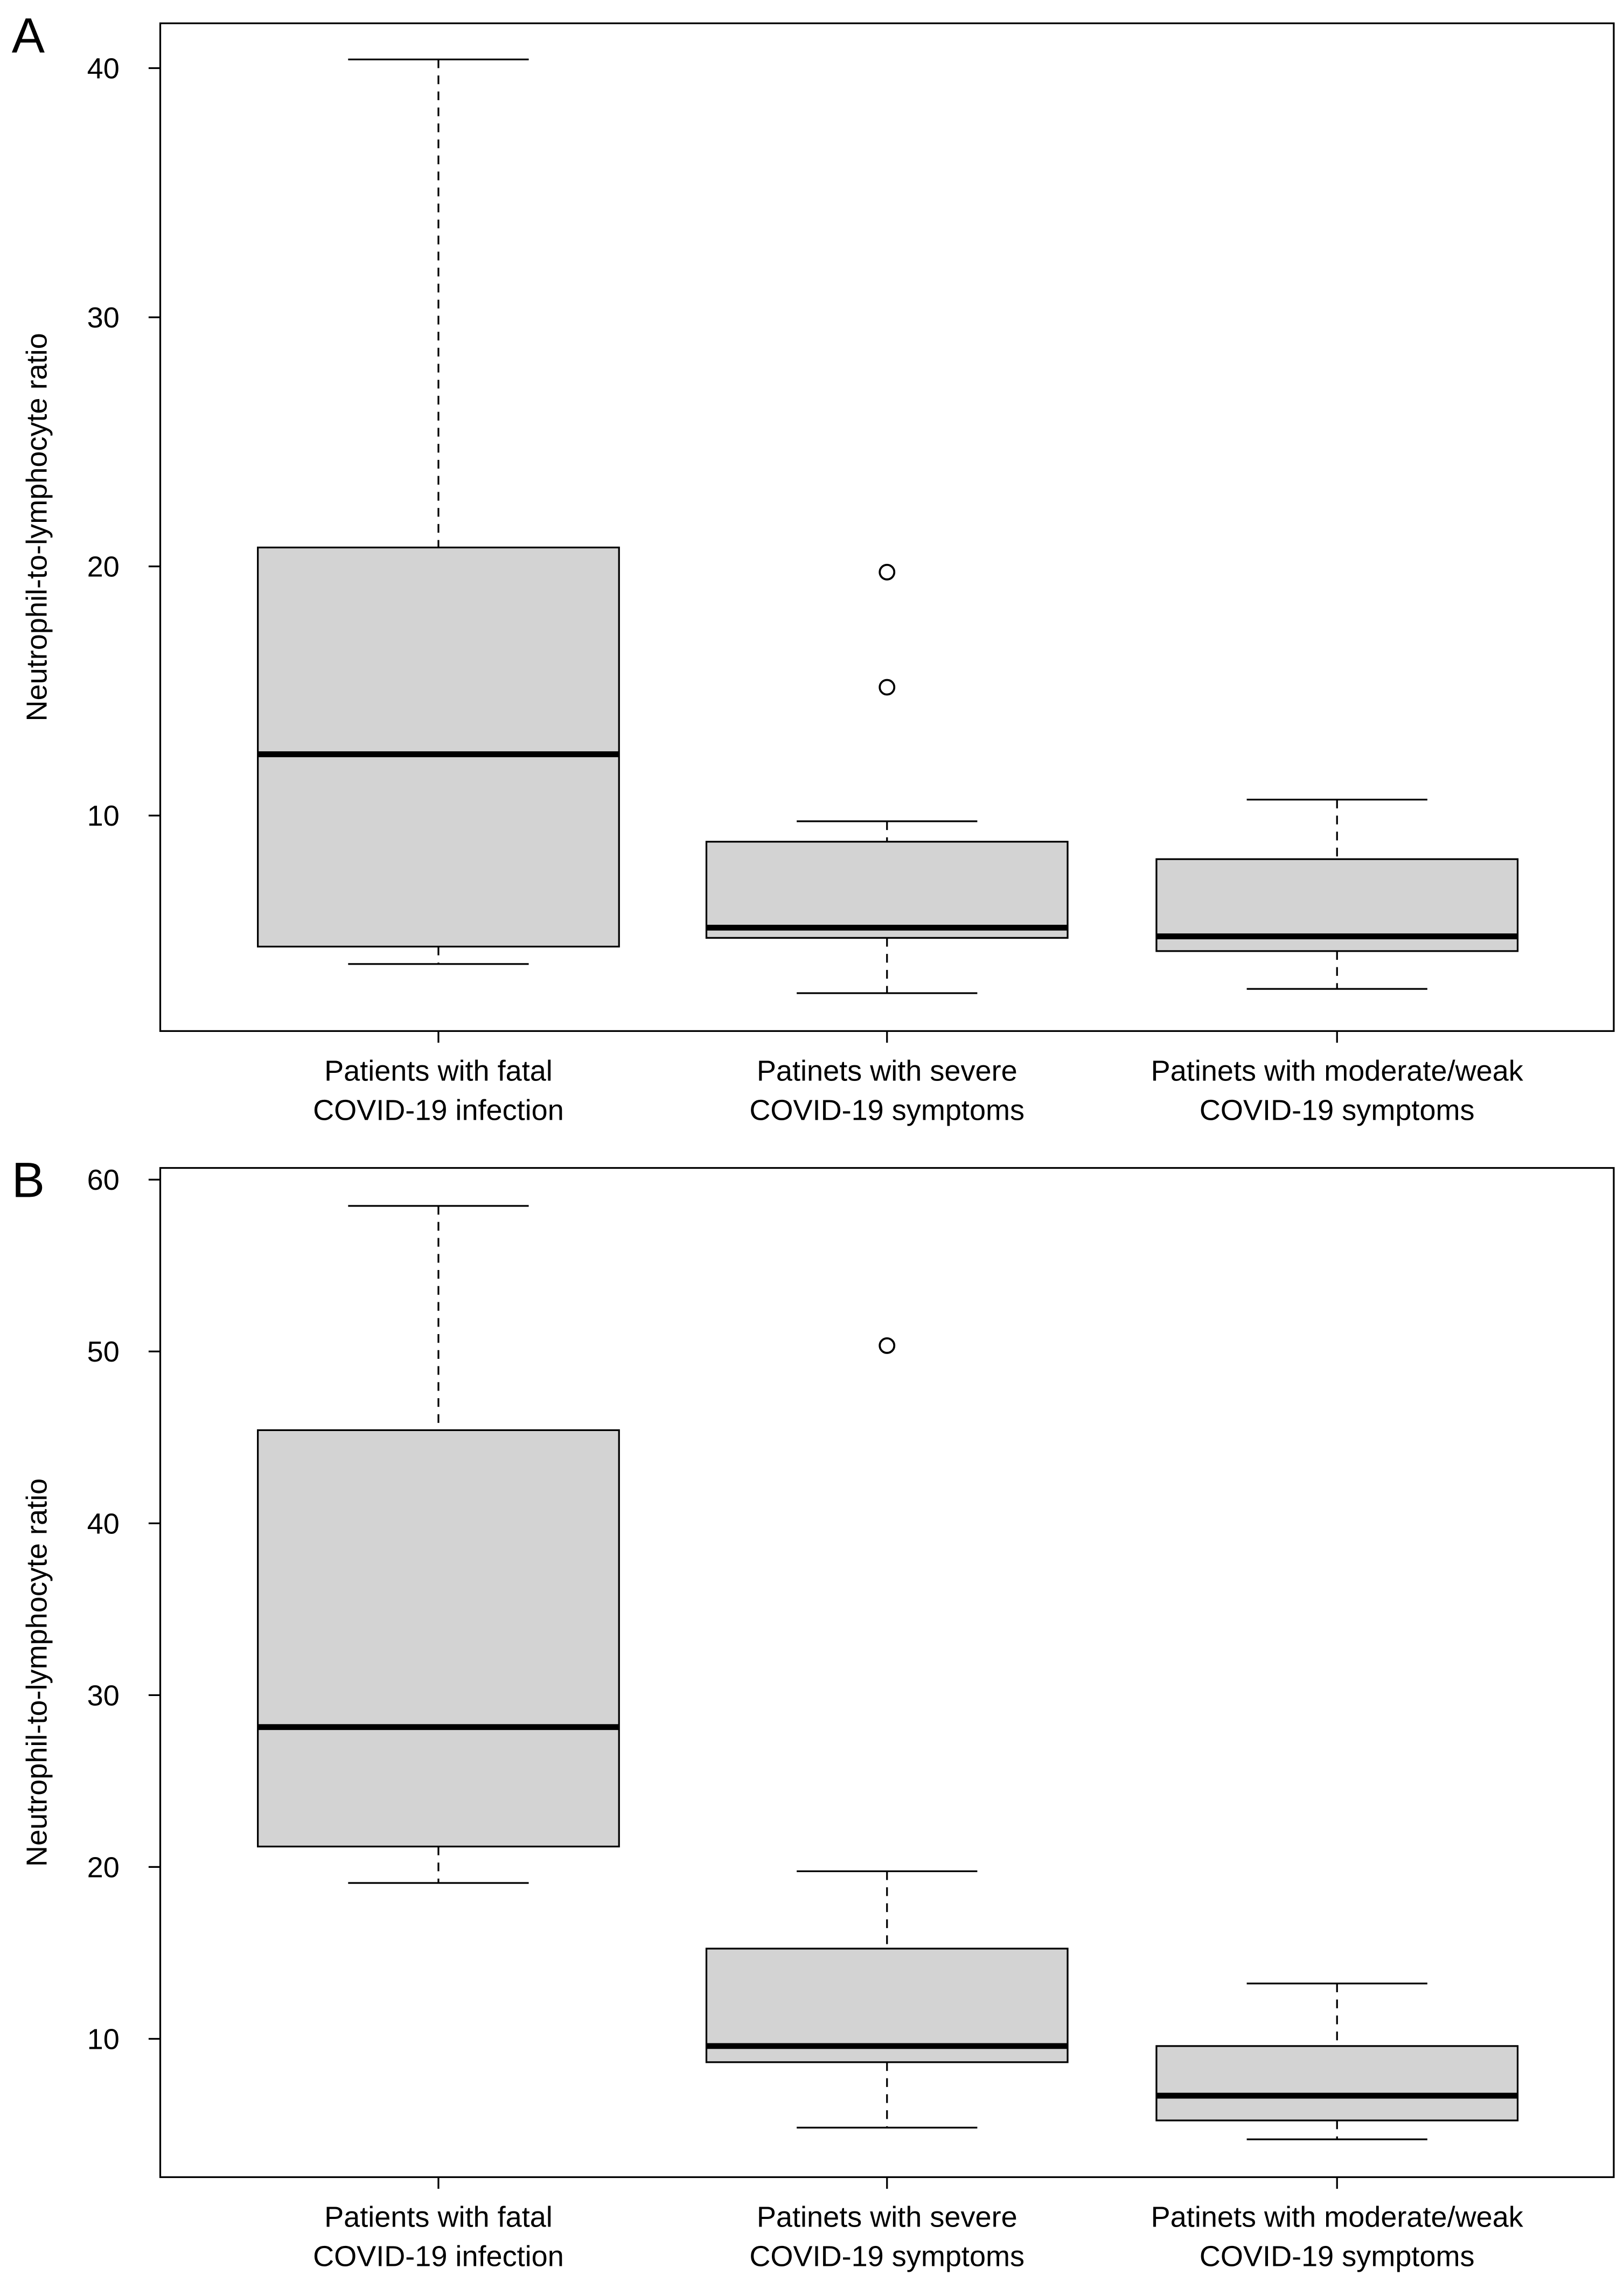 The image size is (1624, 2282). Describe the element at coordinates (29, 35) in the screenshot. I see `panel-label: A` at that location.